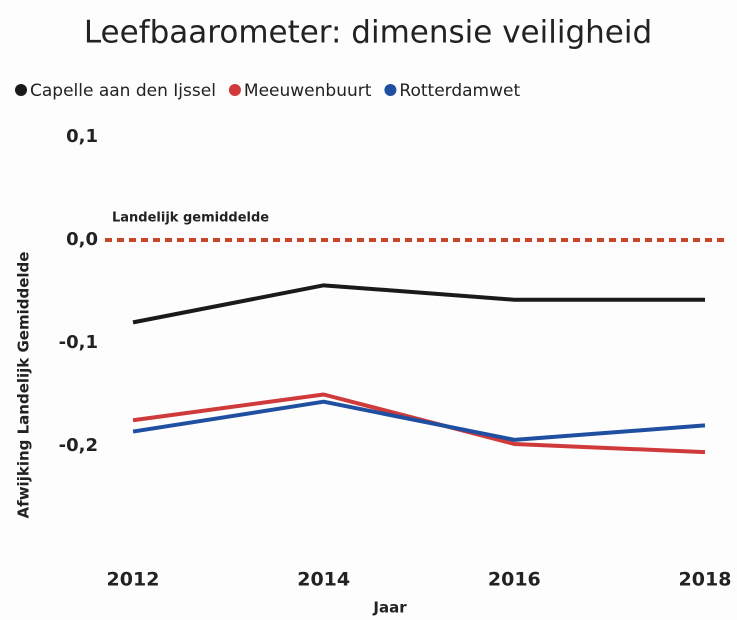 The width and height of the screenshot is (737, 620). What do you see at coordinates (78, 342) in the screenshot?
I see `y-tick-label: -0,1` at bounding box center [78, 342].